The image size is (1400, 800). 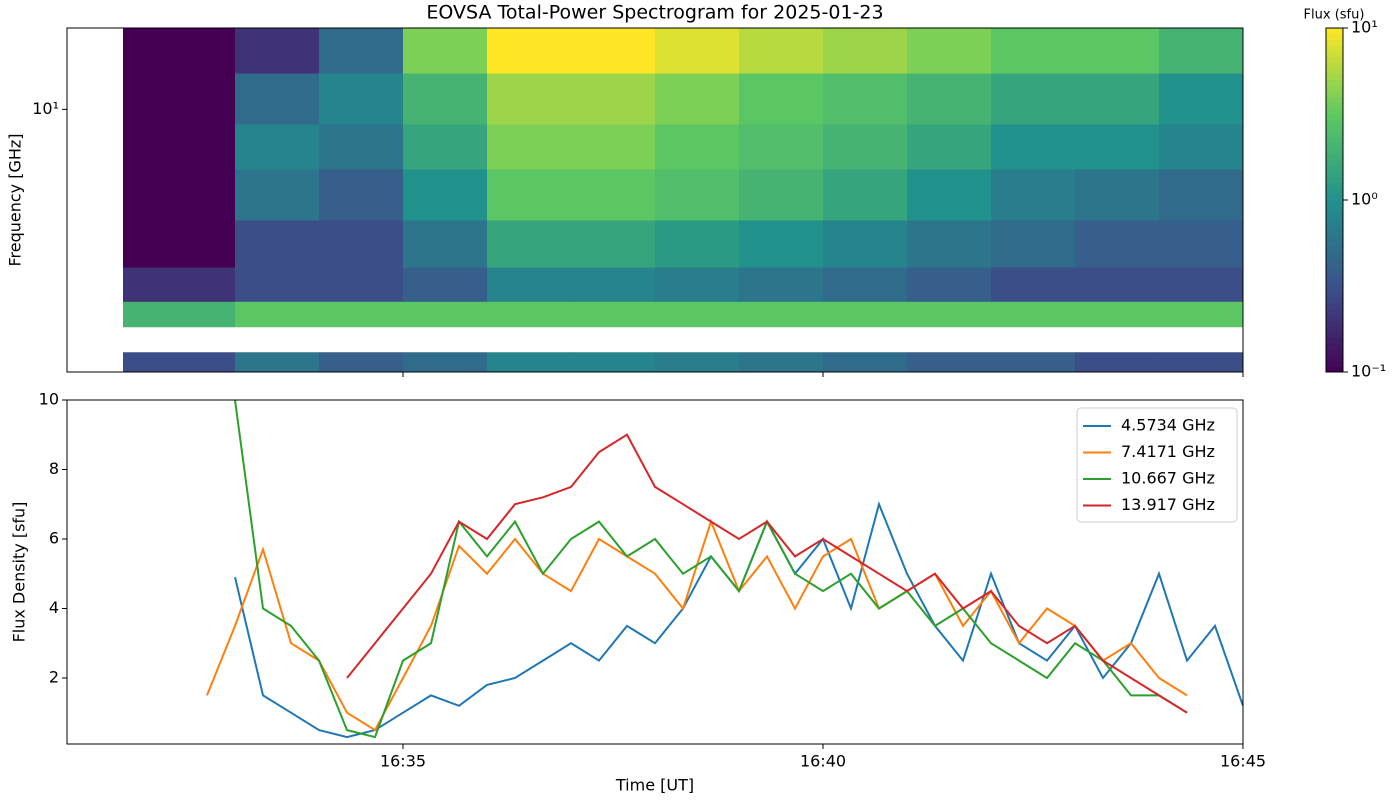 What do you see at coordinates (49, 399) in the screenshot?
I see `y-tick-label: 10` at bounding box center [49, 399].